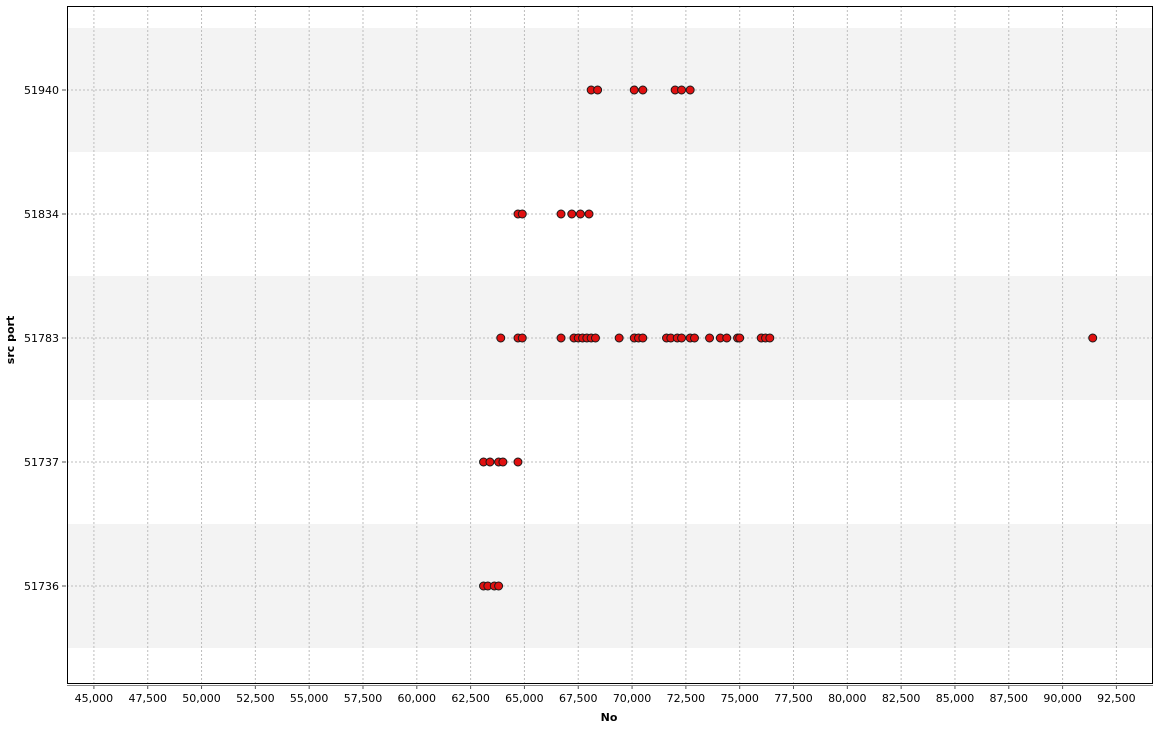 This screenshot has height=731, width=1164. Describe the element at coordinates (363, 698) in the screenshot. I see `x-tick-label: 57,500` at that location.